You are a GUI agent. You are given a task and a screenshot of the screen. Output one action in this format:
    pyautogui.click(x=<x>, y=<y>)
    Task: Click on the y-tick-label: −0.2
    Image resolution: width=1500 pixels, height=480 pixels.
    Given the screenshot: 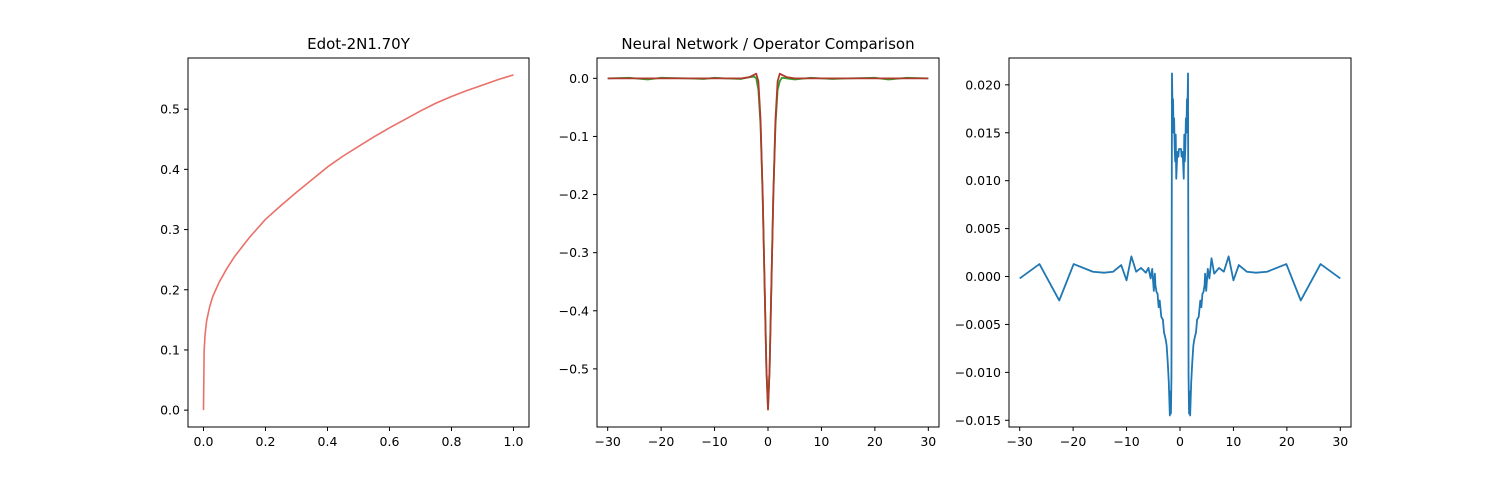 What is the action you would take?
    pyautogui.click(x=574, y=194)
    